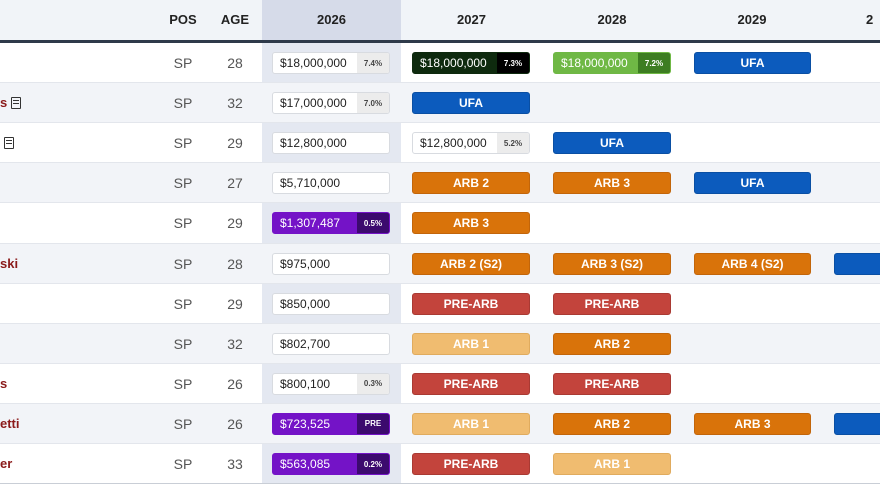 Image resolution: width=880 pixels, height=495 pixels. I want to click on contract-status-pill: ARB 3 (S2), so click(612, 263).